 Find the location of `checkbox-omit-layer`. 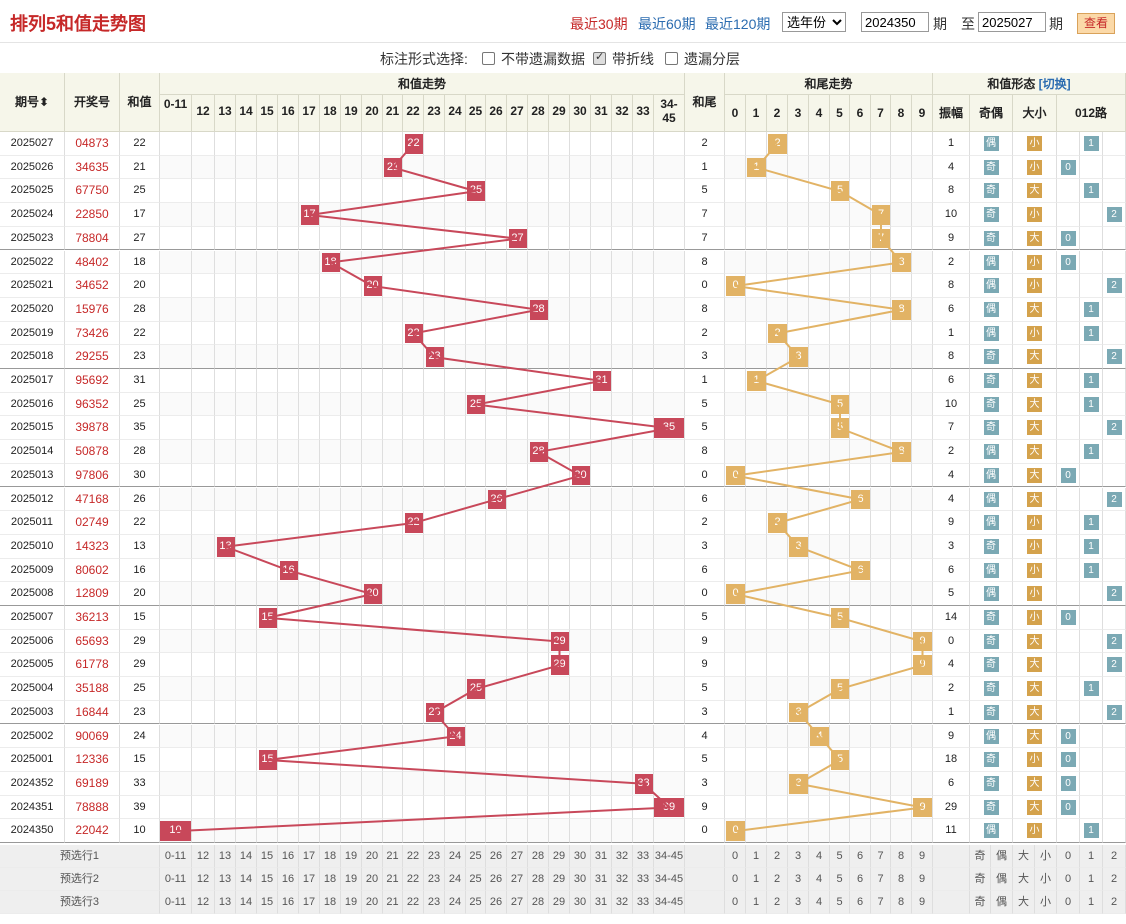

checkbox-omit-layer is located at coordinates (671, 58).